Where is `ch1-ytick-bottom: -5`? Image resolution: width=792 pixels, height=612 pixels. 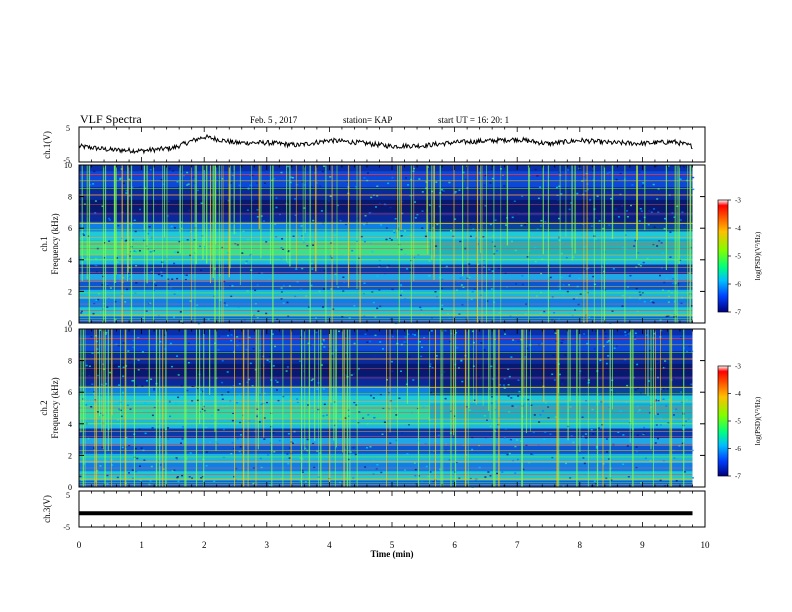 ch1-ytick-bottom: -5 is located at coordinates (66, 160).